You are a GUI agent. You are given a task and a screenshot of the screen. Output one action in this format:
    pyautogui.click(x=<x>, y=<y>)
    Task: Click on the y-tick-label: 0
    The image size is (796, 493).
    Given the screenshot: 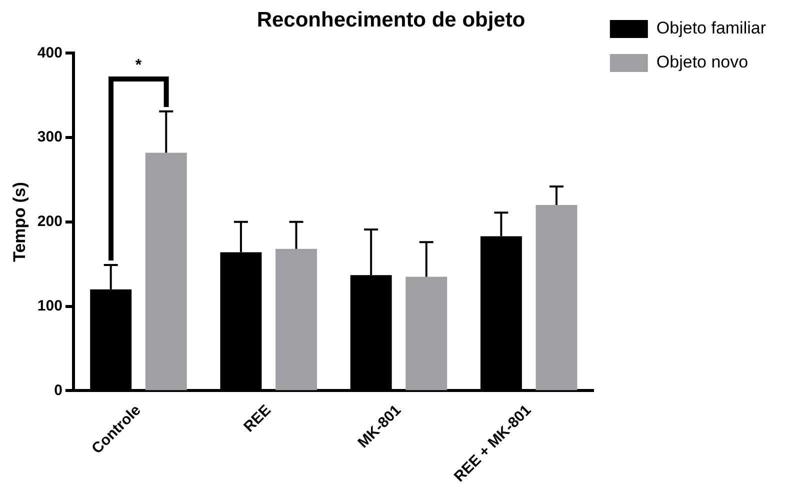 What is the action you would take?
    pyautogui.click(x=58, y=390)
    